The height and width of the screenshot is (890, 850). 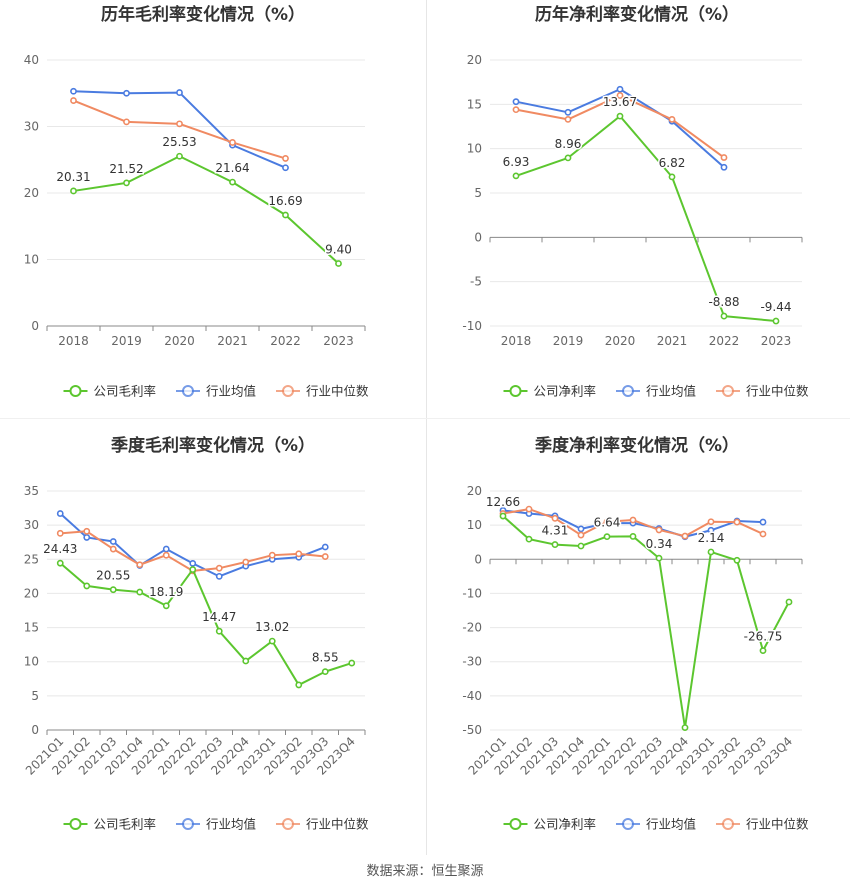 What do you see at coordinates (126, 341) in the screenshot?
I see `x-tick-label: 2019` at bounding box center [126, 341].